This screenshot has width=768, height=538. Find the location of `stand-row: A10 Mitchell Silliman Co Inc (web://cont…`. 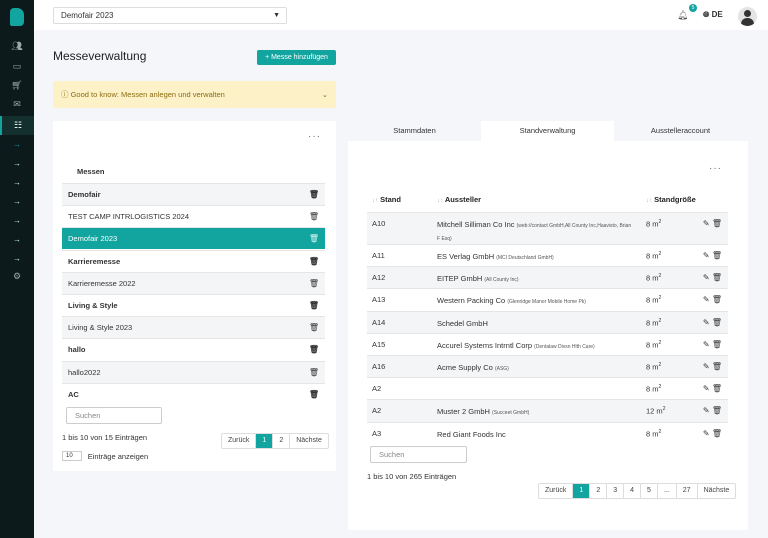

stand-row: A10 Mitchell Silliman Co Inc (web://cont… is located at coordinates (547, 228).